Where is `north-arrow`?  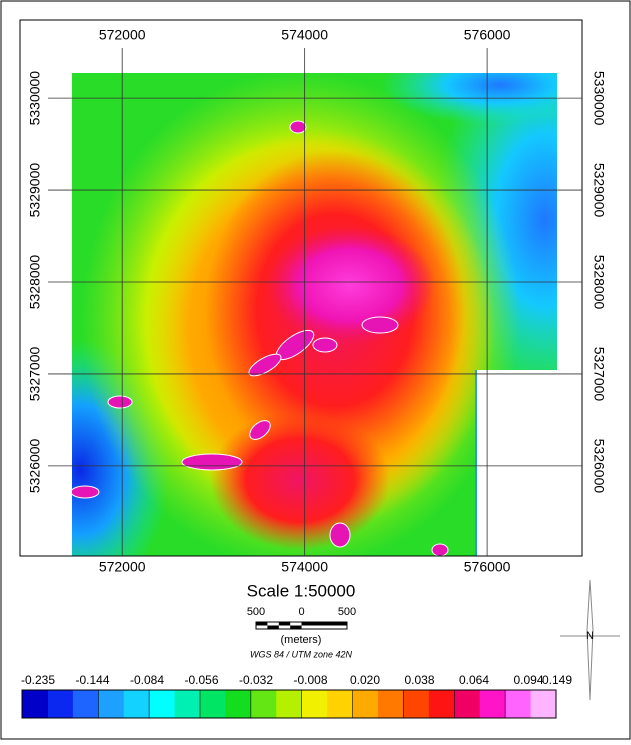 north-arrow is located at coordinates (590, 640).